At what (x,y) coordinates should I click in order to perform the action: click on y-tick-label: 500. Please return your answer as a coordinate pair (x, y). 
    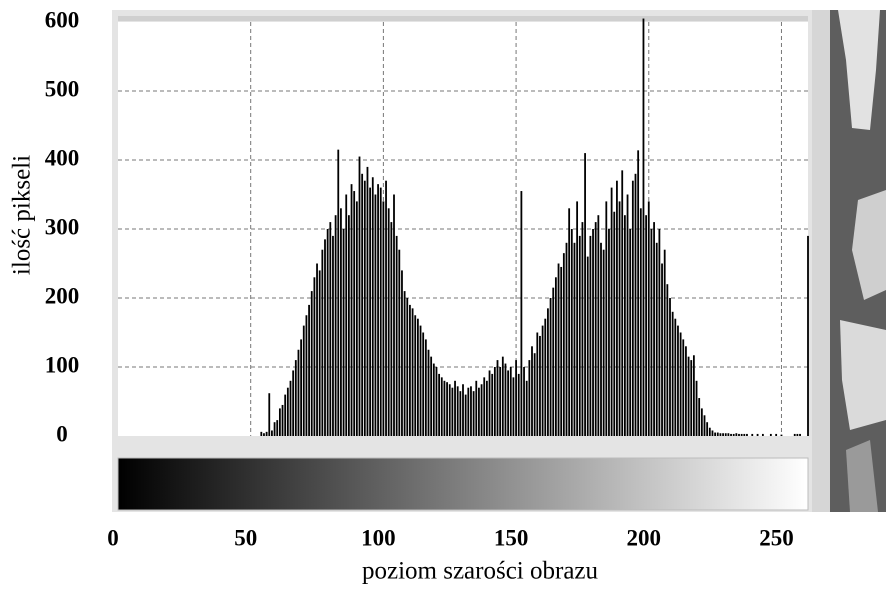
    Looking at the image, I should click on (62, 88).